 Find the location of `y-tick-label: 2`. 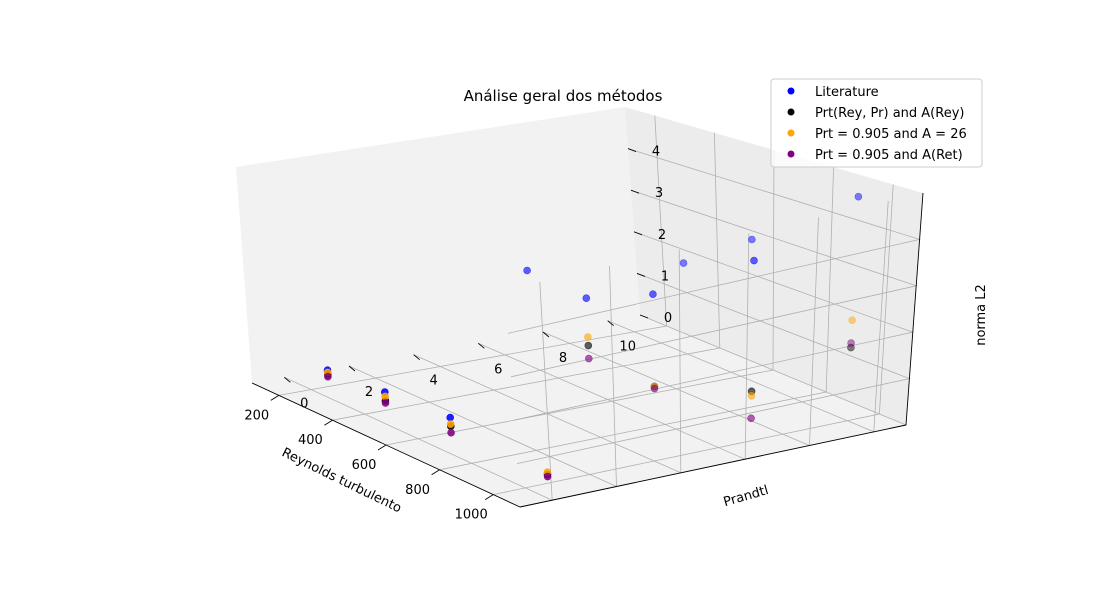

y-tick-label: 2 is located at coordinates (369, 392).